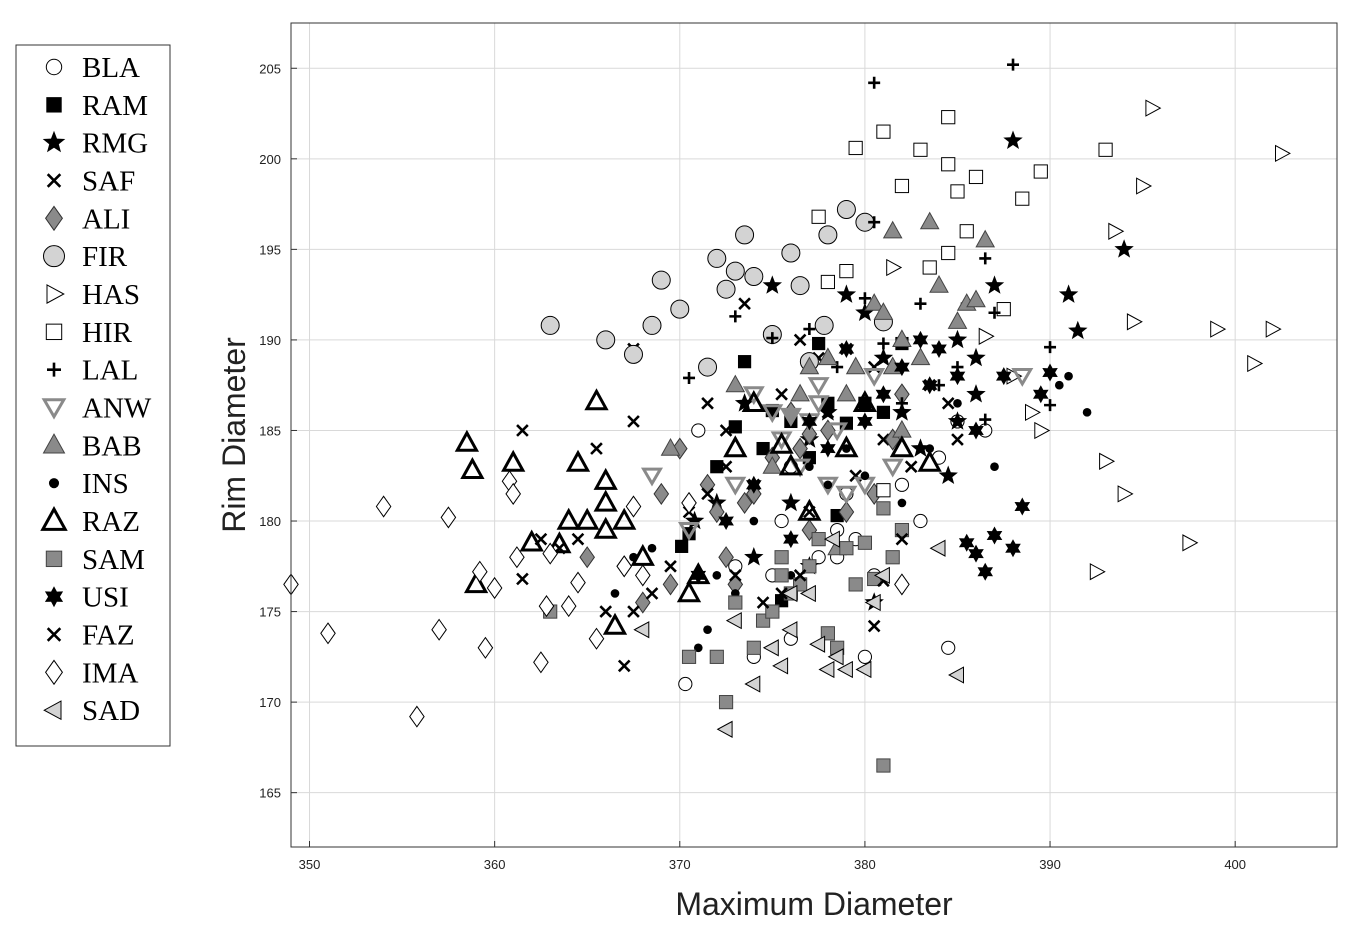  What do you see at coordinates (310, 864) in the screenshot?
I see `x-tick-label: 350` at bounding box center [310, 864].